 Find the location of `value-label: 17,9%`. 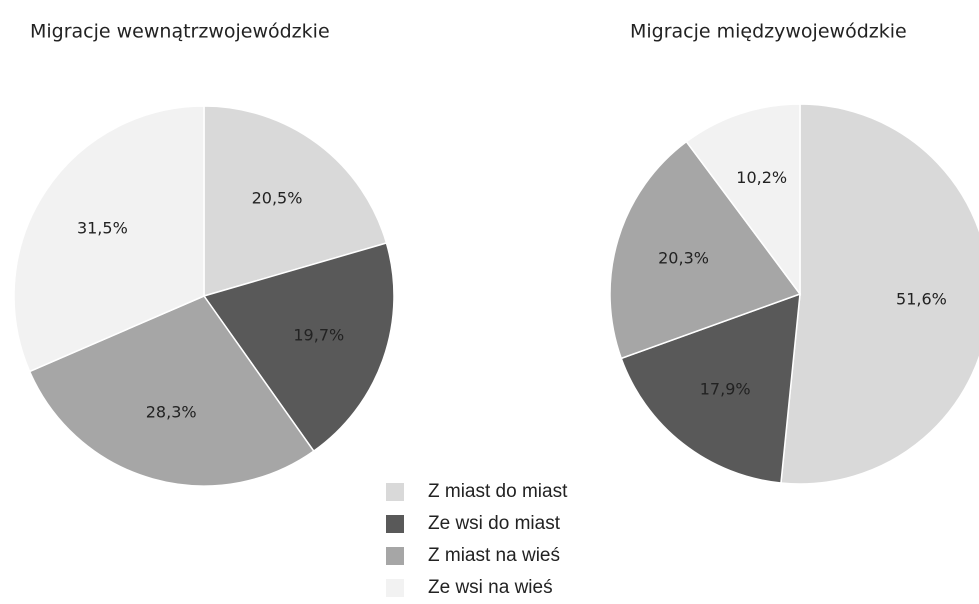

value-label: 17,9% is located at coordinates (725, 388).